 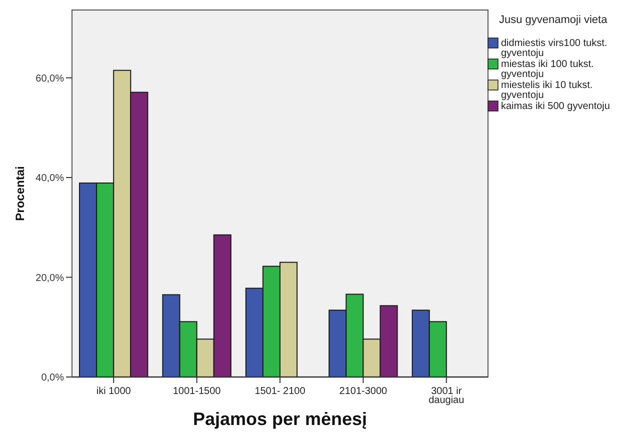 I want to click on y-tick-label: 20,0%, so click(x=50, y=278).